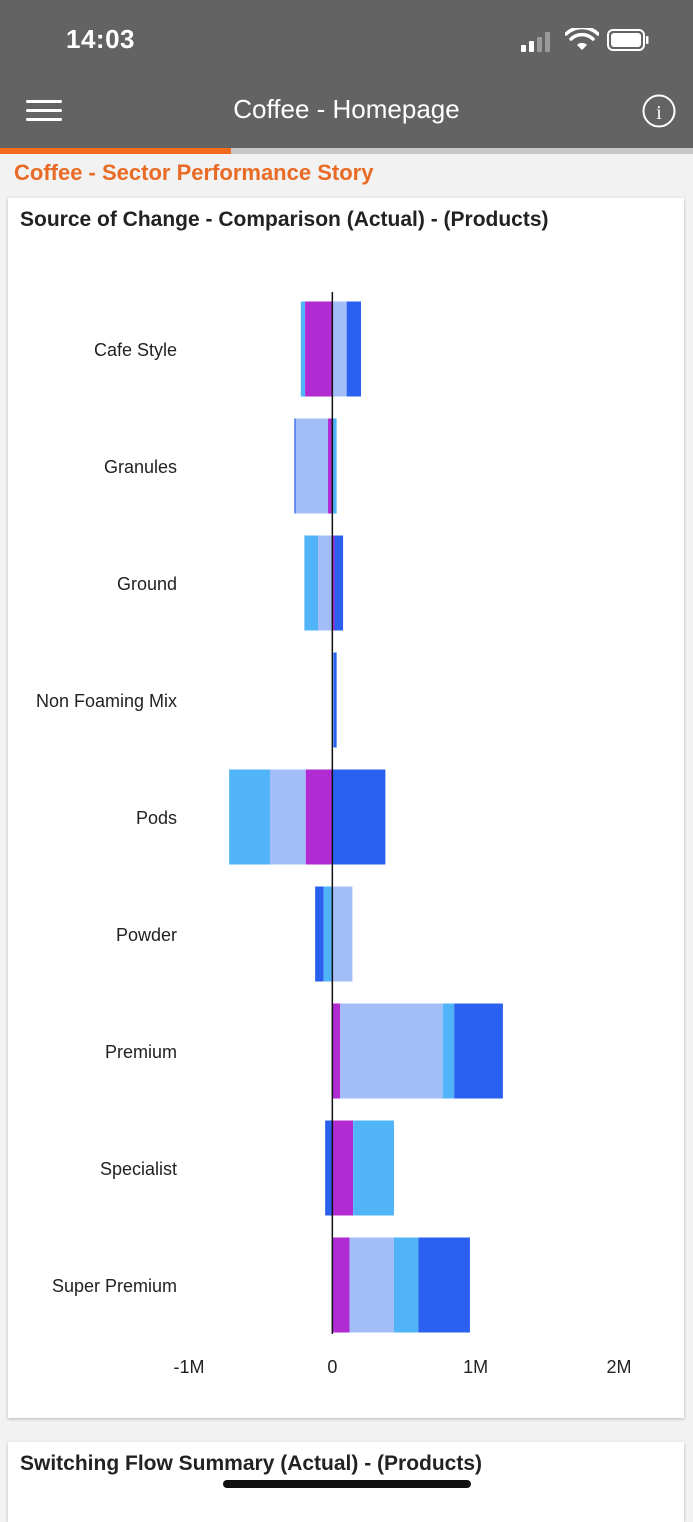 This screenshot has width=693, height=1522. What do you see at coordinates (628, 40) in the screenshot?
I see `battery-icon` at bounding box center [628, 40].